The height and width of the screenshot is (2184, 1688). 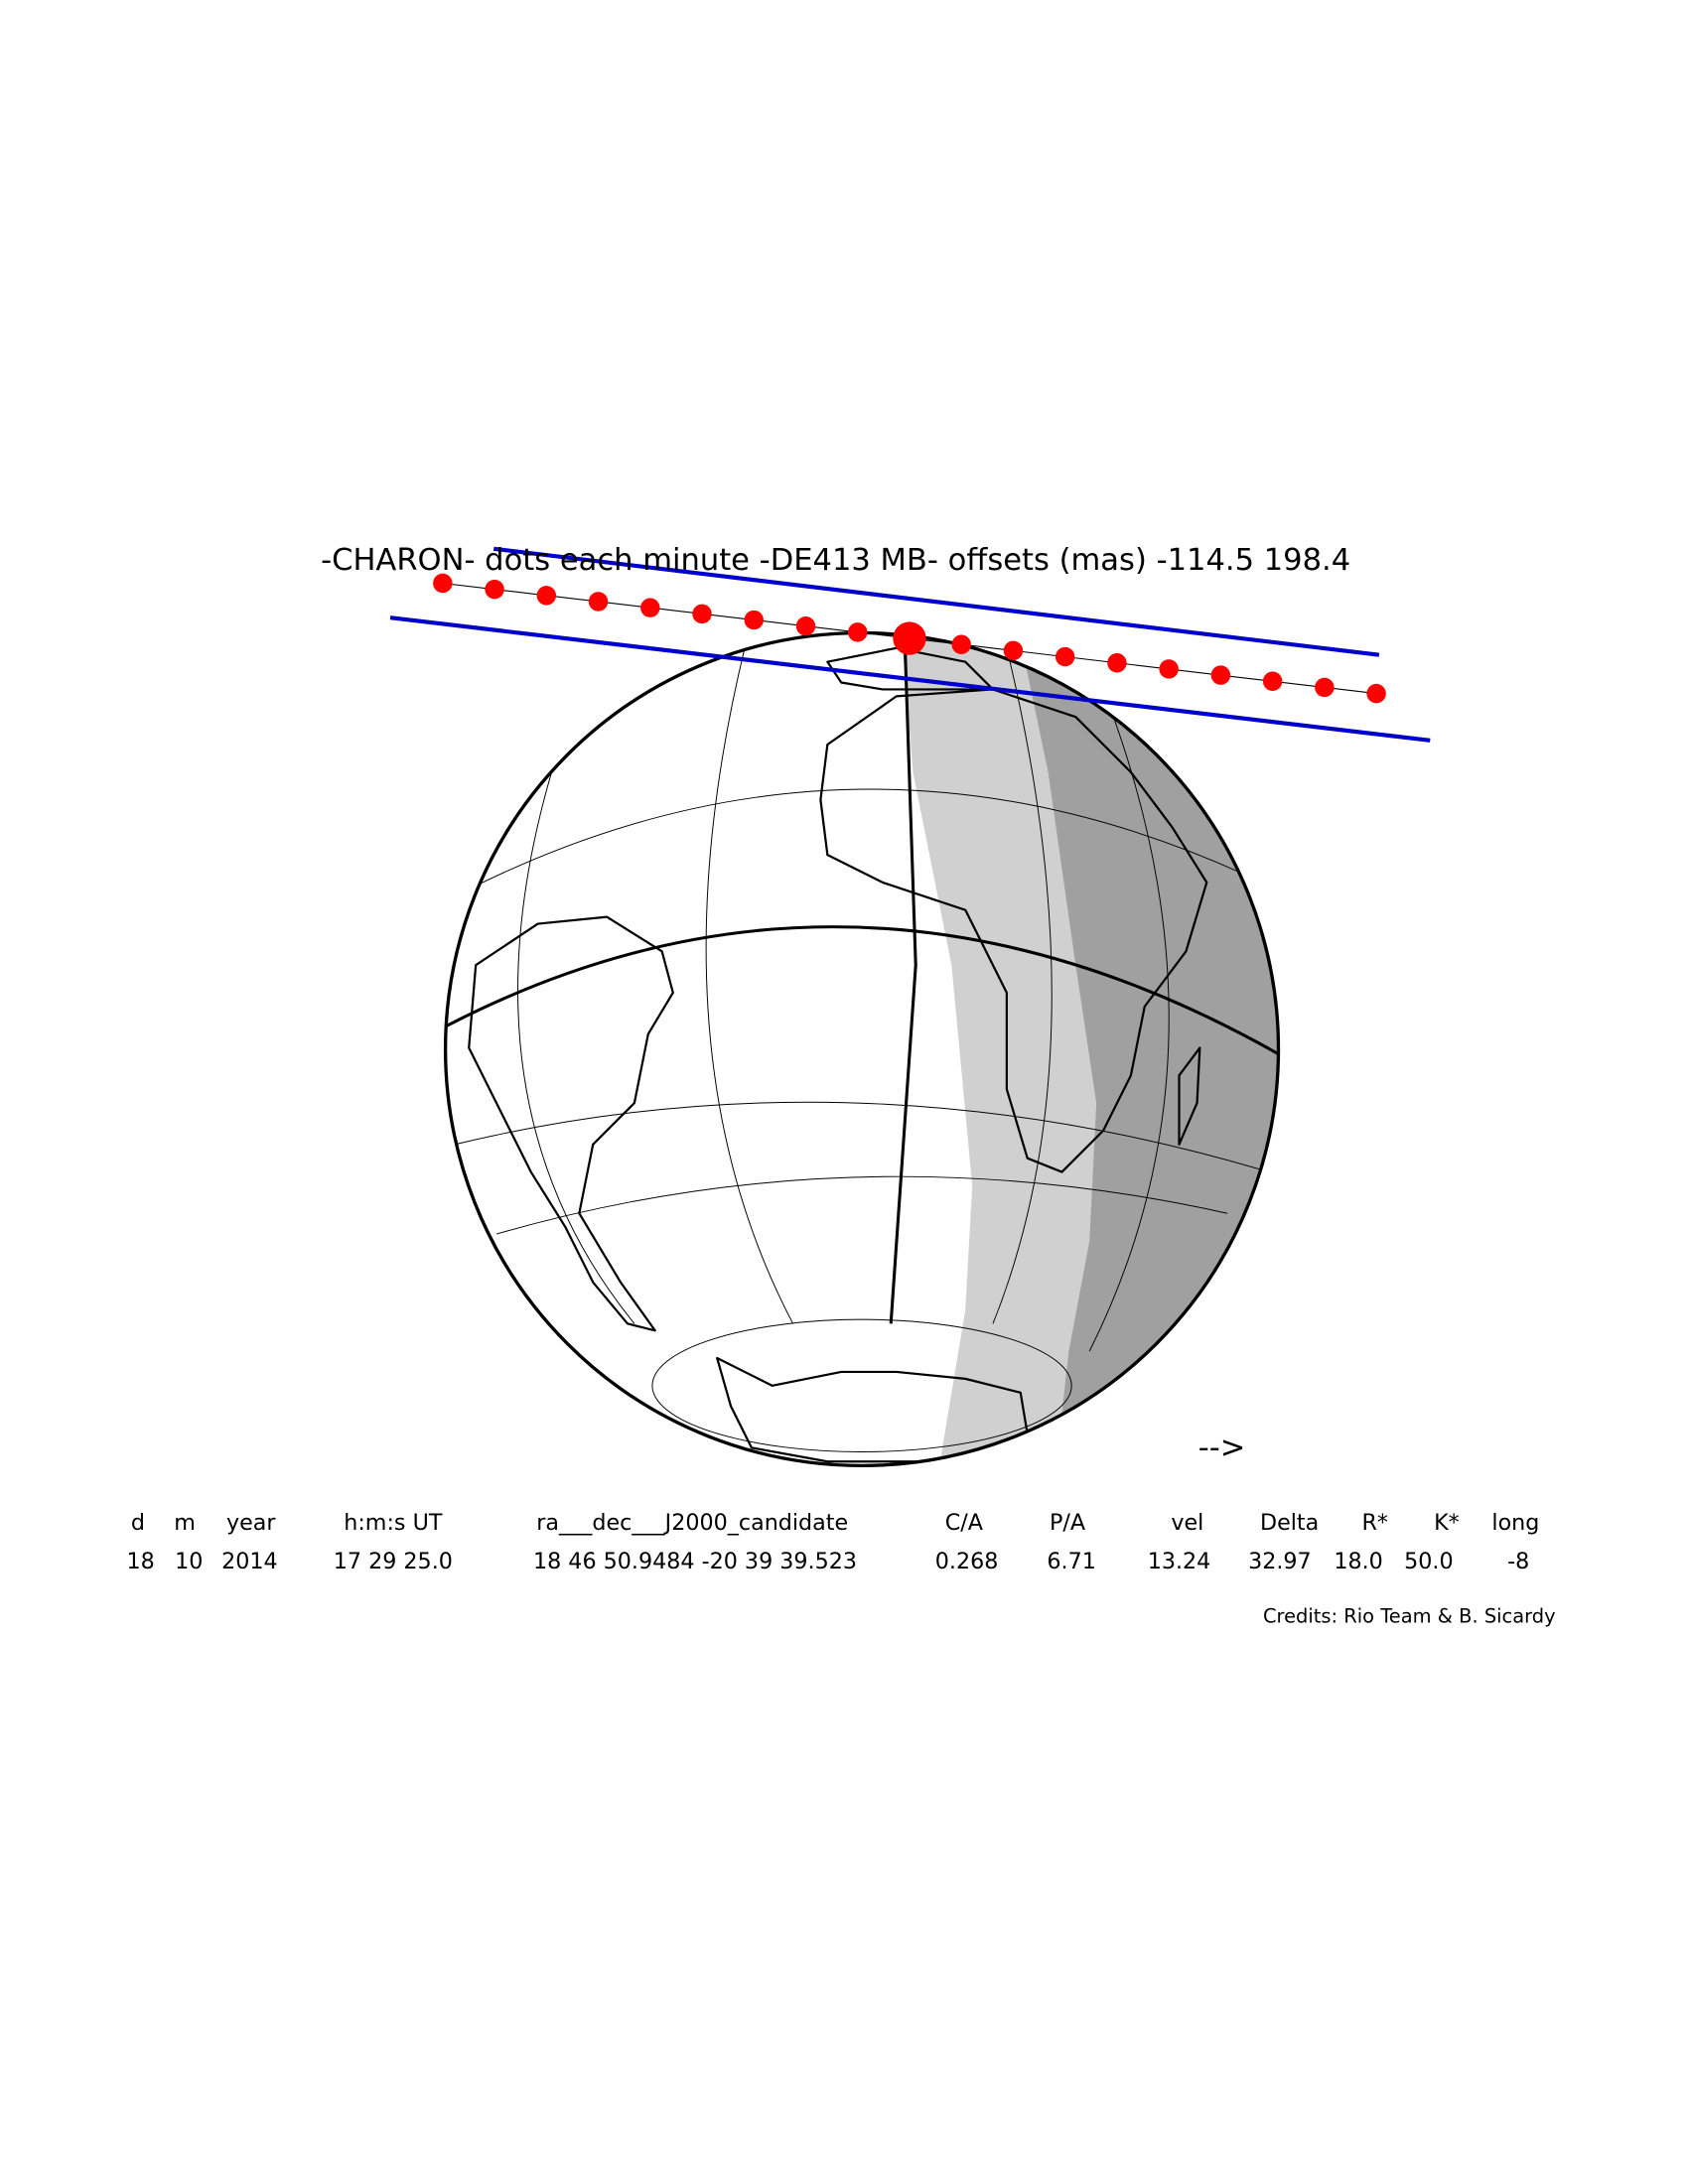 I want to click on table-header: R*, so click(x=1374, y=1523).